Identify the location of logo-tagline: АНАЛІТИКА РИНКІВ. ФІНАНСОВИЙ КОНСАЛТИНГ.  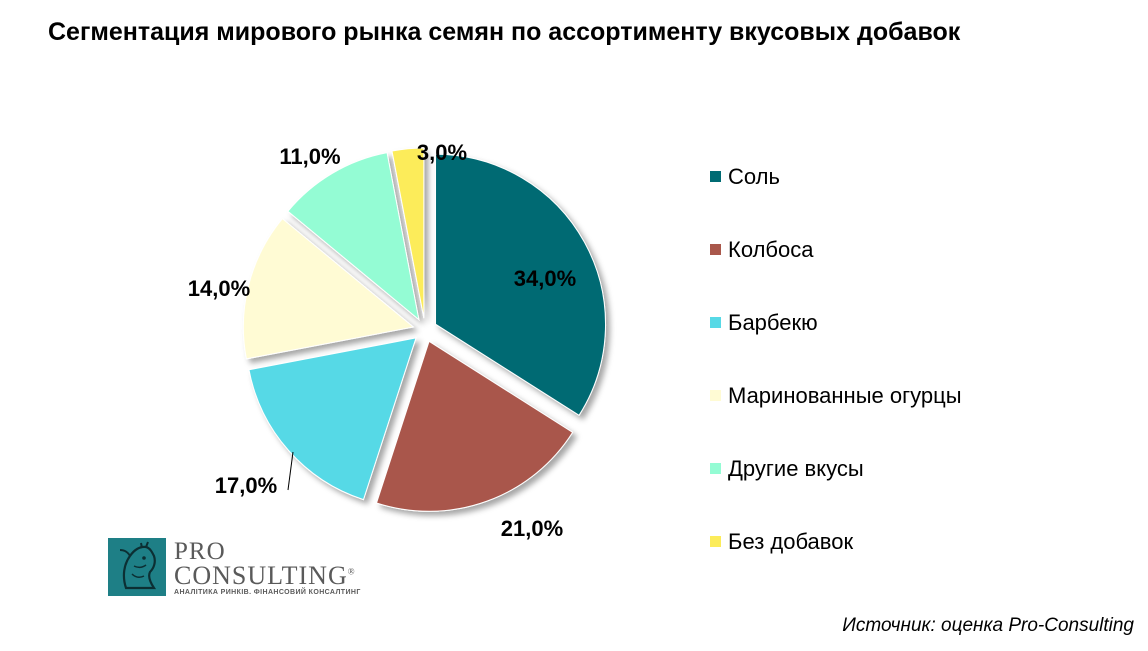
(267, 592).